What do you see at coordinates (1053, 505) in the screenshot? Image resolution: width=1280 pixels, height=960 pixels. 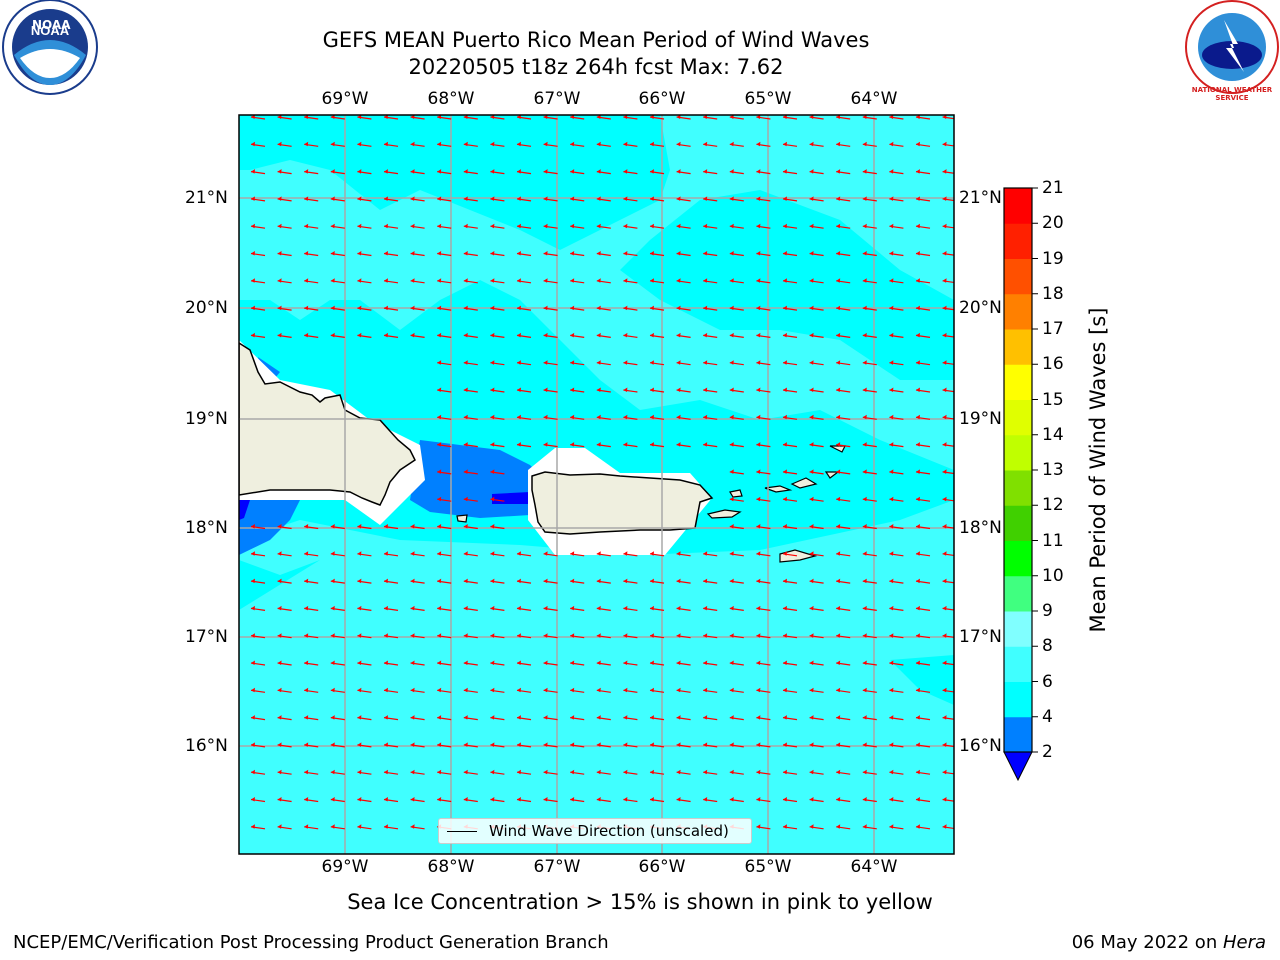 I see `colorbar-tick-label: 12` at bounding box center [1053, 505].